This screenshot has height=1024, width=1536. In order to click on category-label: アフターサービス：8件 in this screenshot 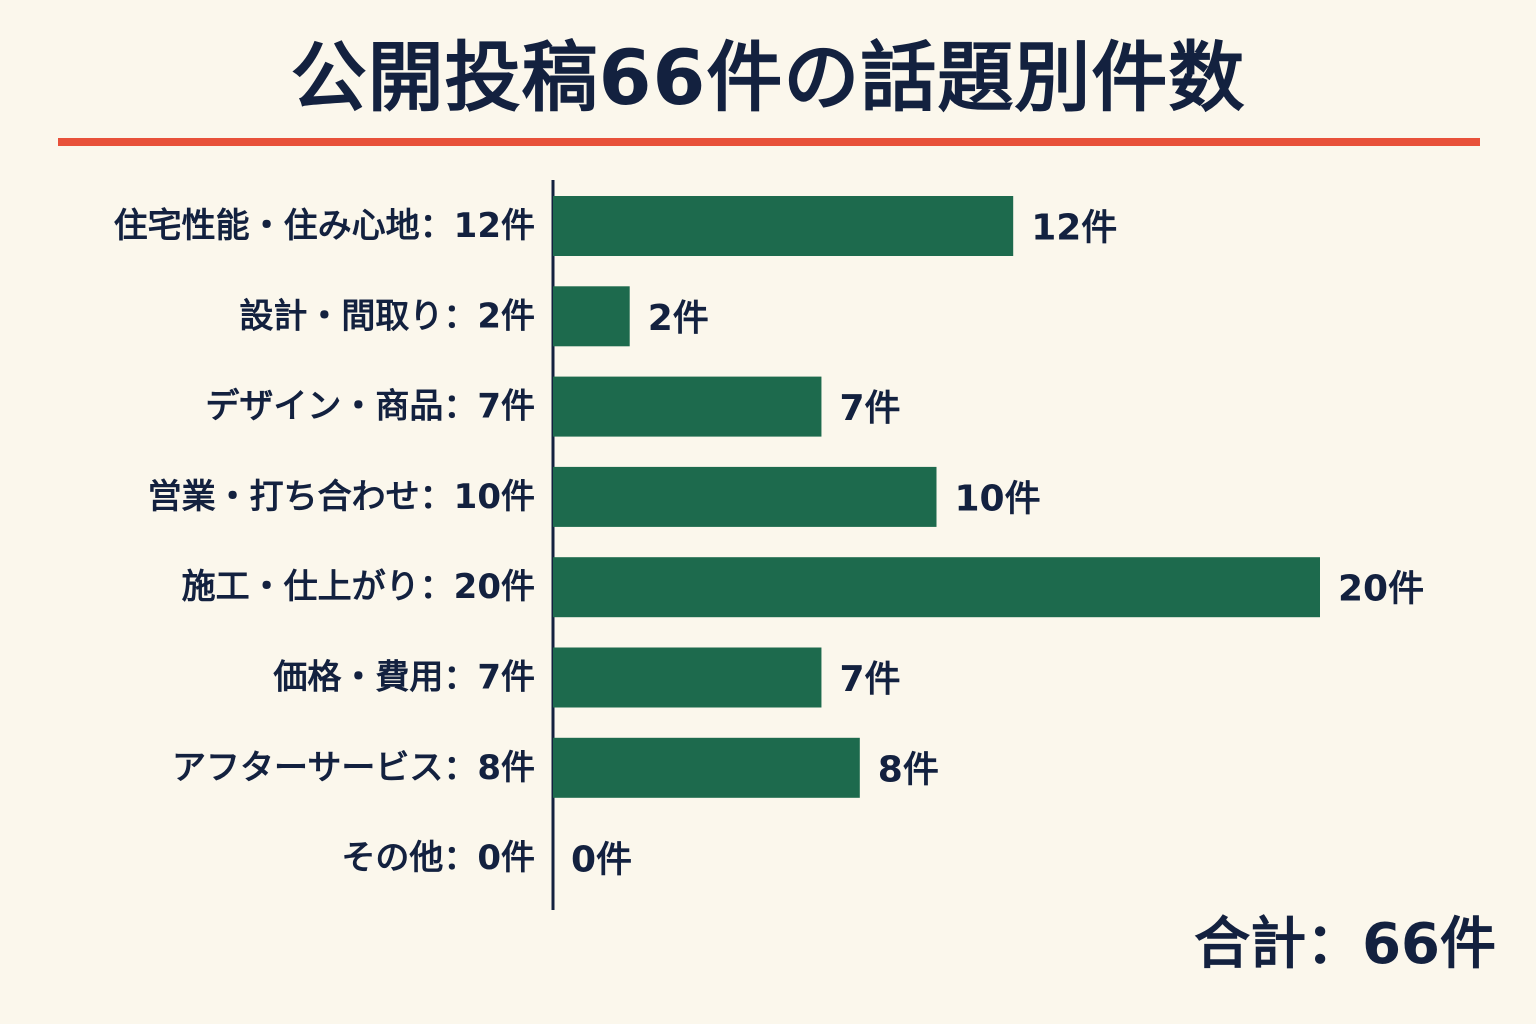, I will do `click(353, 768)`.